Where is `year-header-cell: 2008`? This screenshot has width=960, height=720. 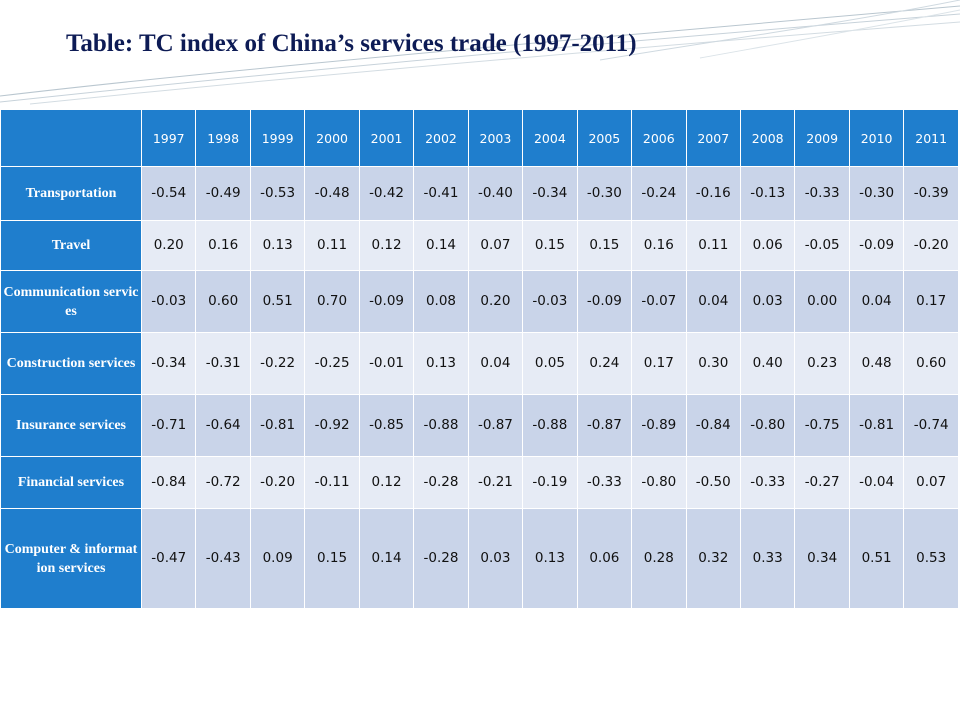 year-header-cell: 2008 is located at coordinates (767, 138).